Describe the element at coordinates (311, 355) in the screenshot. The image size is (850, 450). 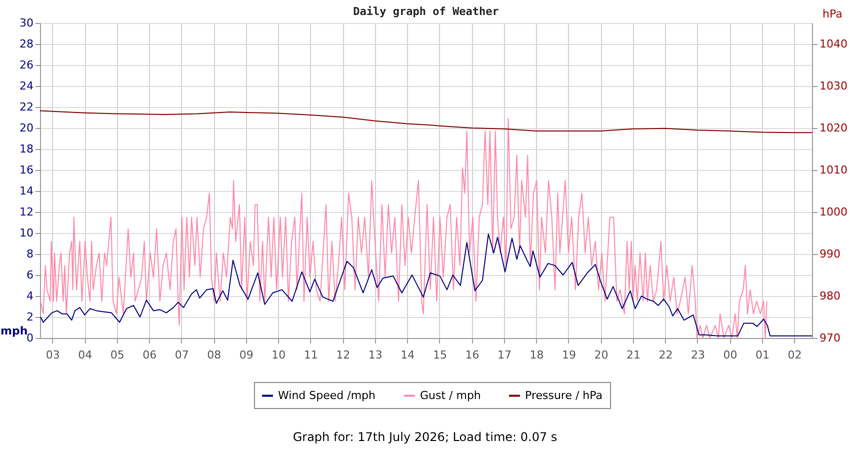
I see `x-tick-label: 11` at that location.